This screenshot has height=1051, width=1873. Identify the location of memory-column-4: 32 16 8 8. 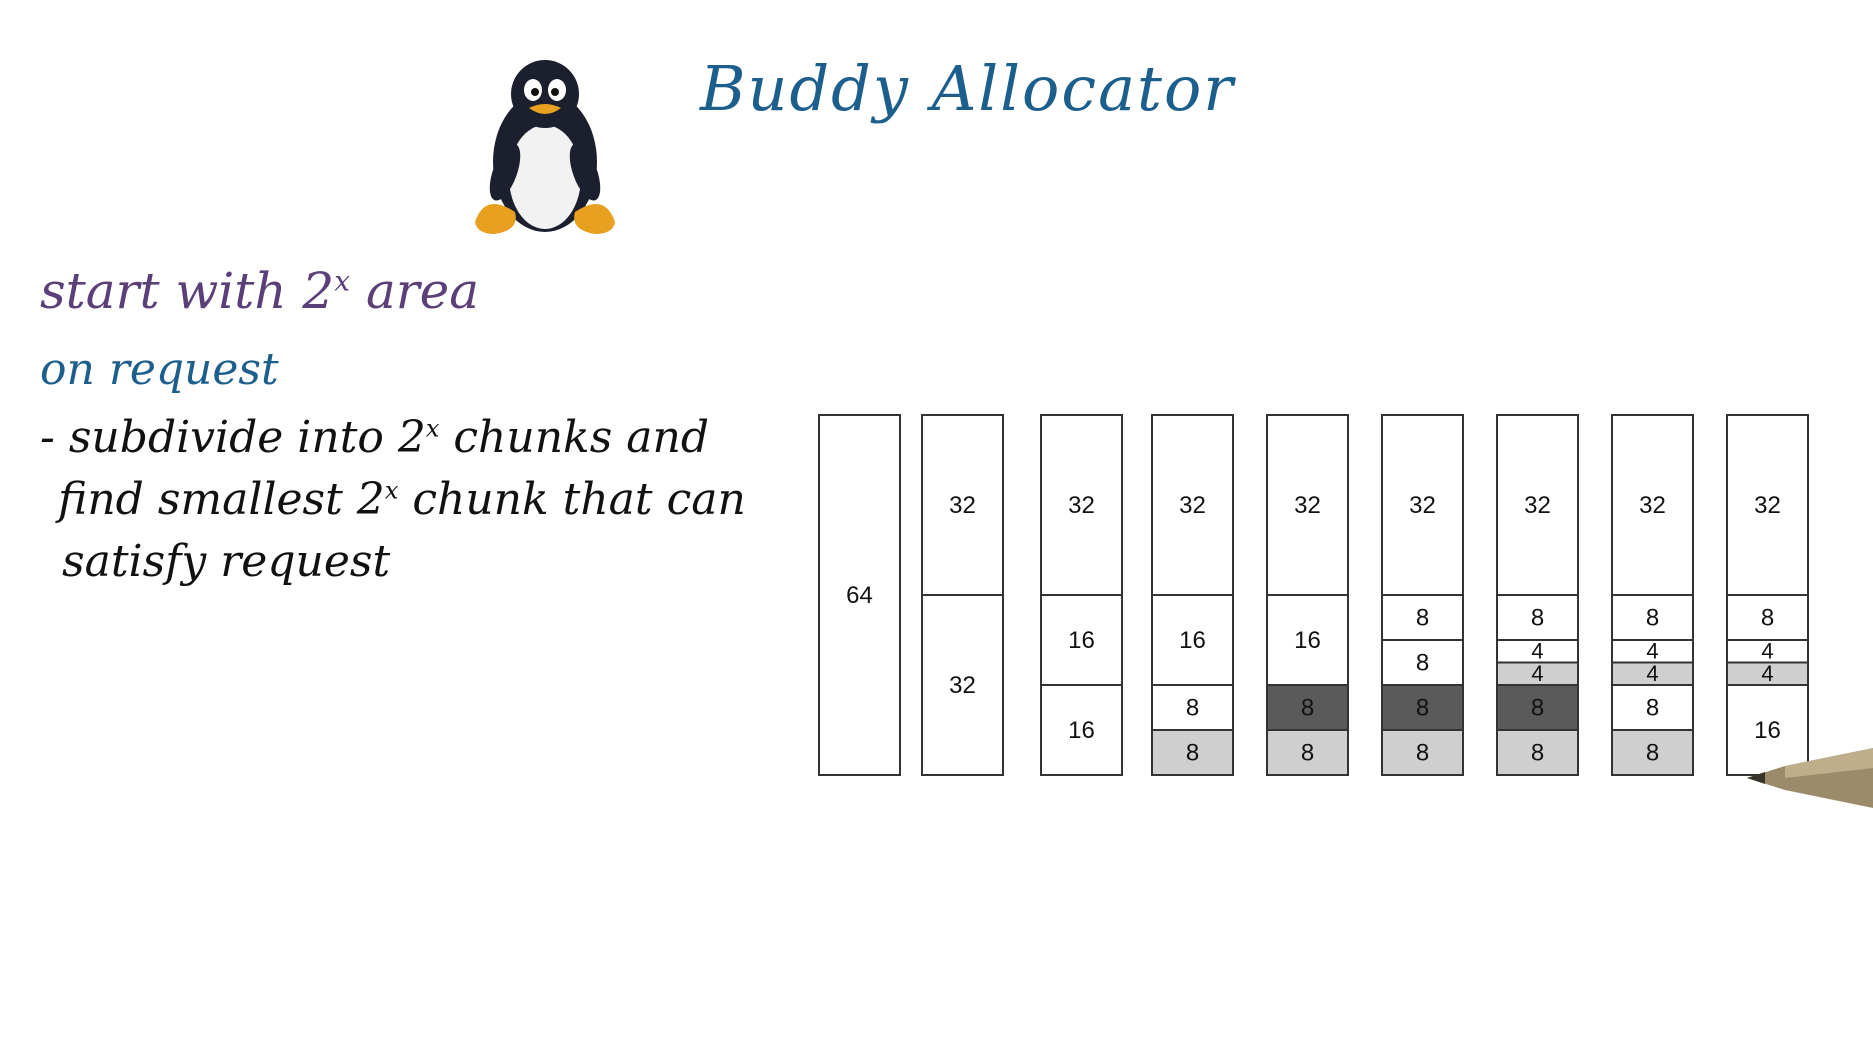
(1192, 595).